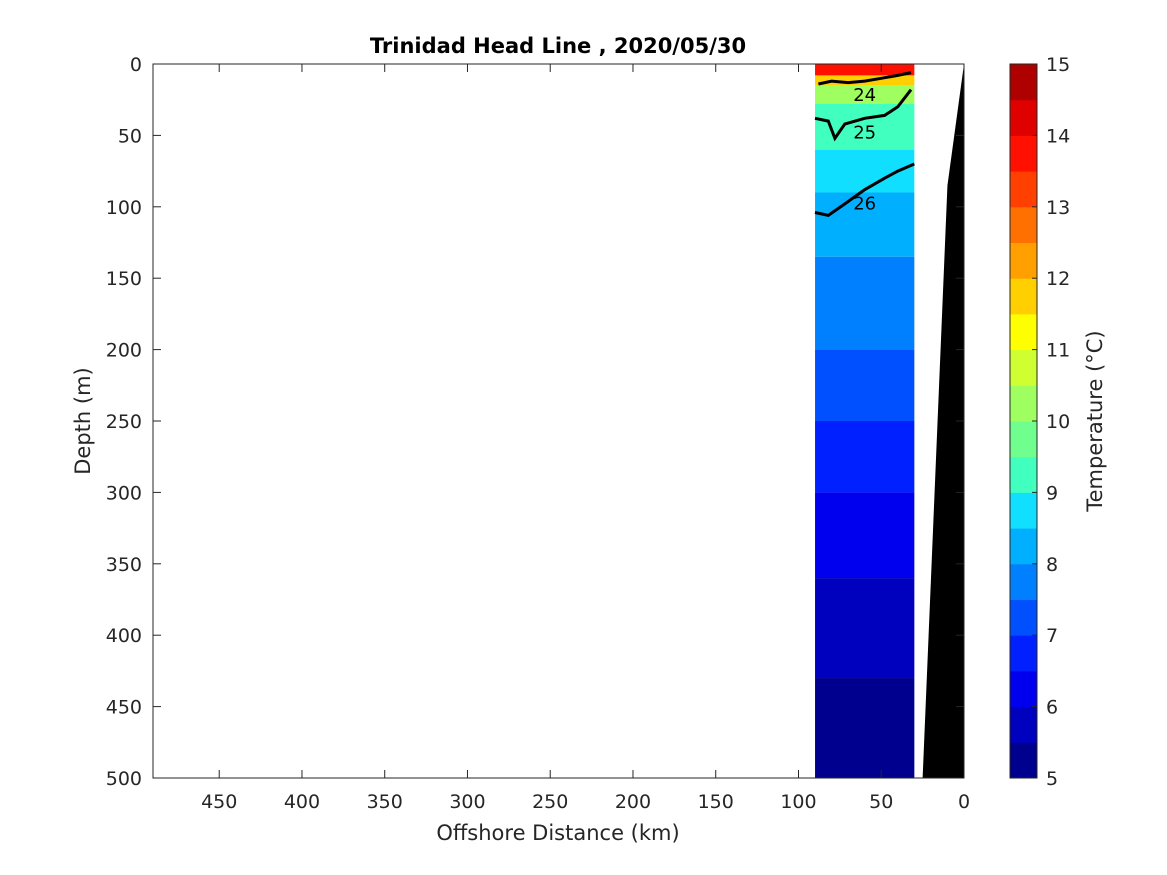 This screenshot has height=875, width=1167. Describe the element at coordinates (124, 779) in the screenshot. I see `y-tick-label: 500` at that location.